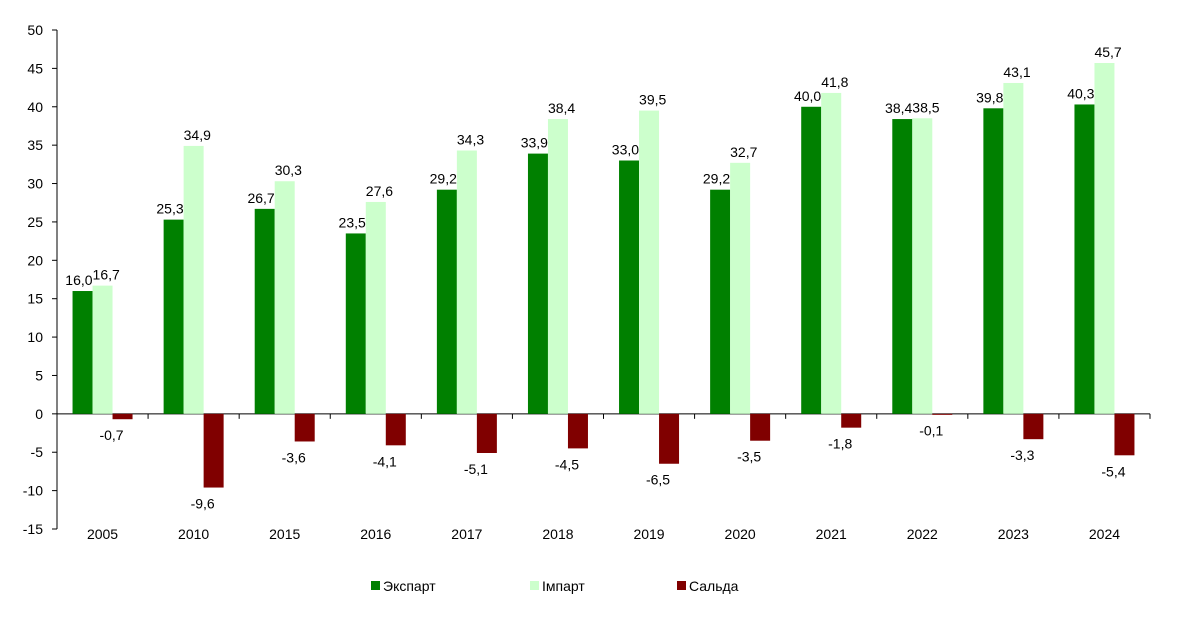 The image size is (1177, 618). What do you see at coordinates (1107, 52) in the screenshot?
I see `data-label: 45,7` at bounding box center [1107, 52].